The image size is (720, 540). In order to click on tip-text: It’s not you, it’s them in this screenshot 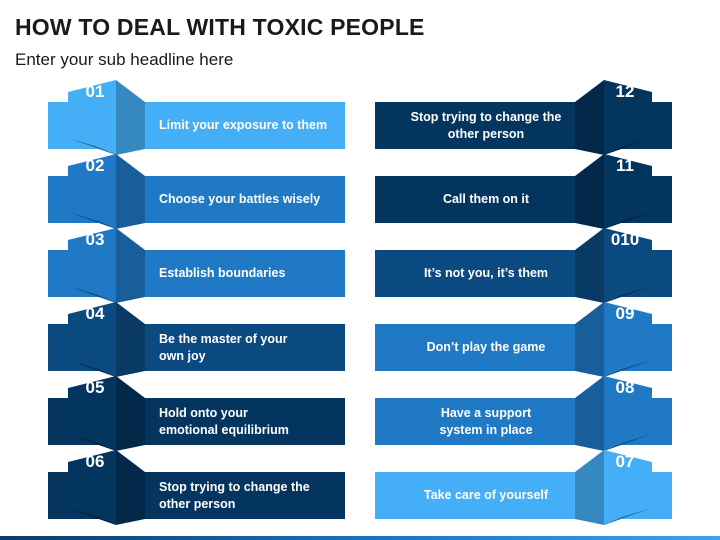, I will do `click(486, 273)`.